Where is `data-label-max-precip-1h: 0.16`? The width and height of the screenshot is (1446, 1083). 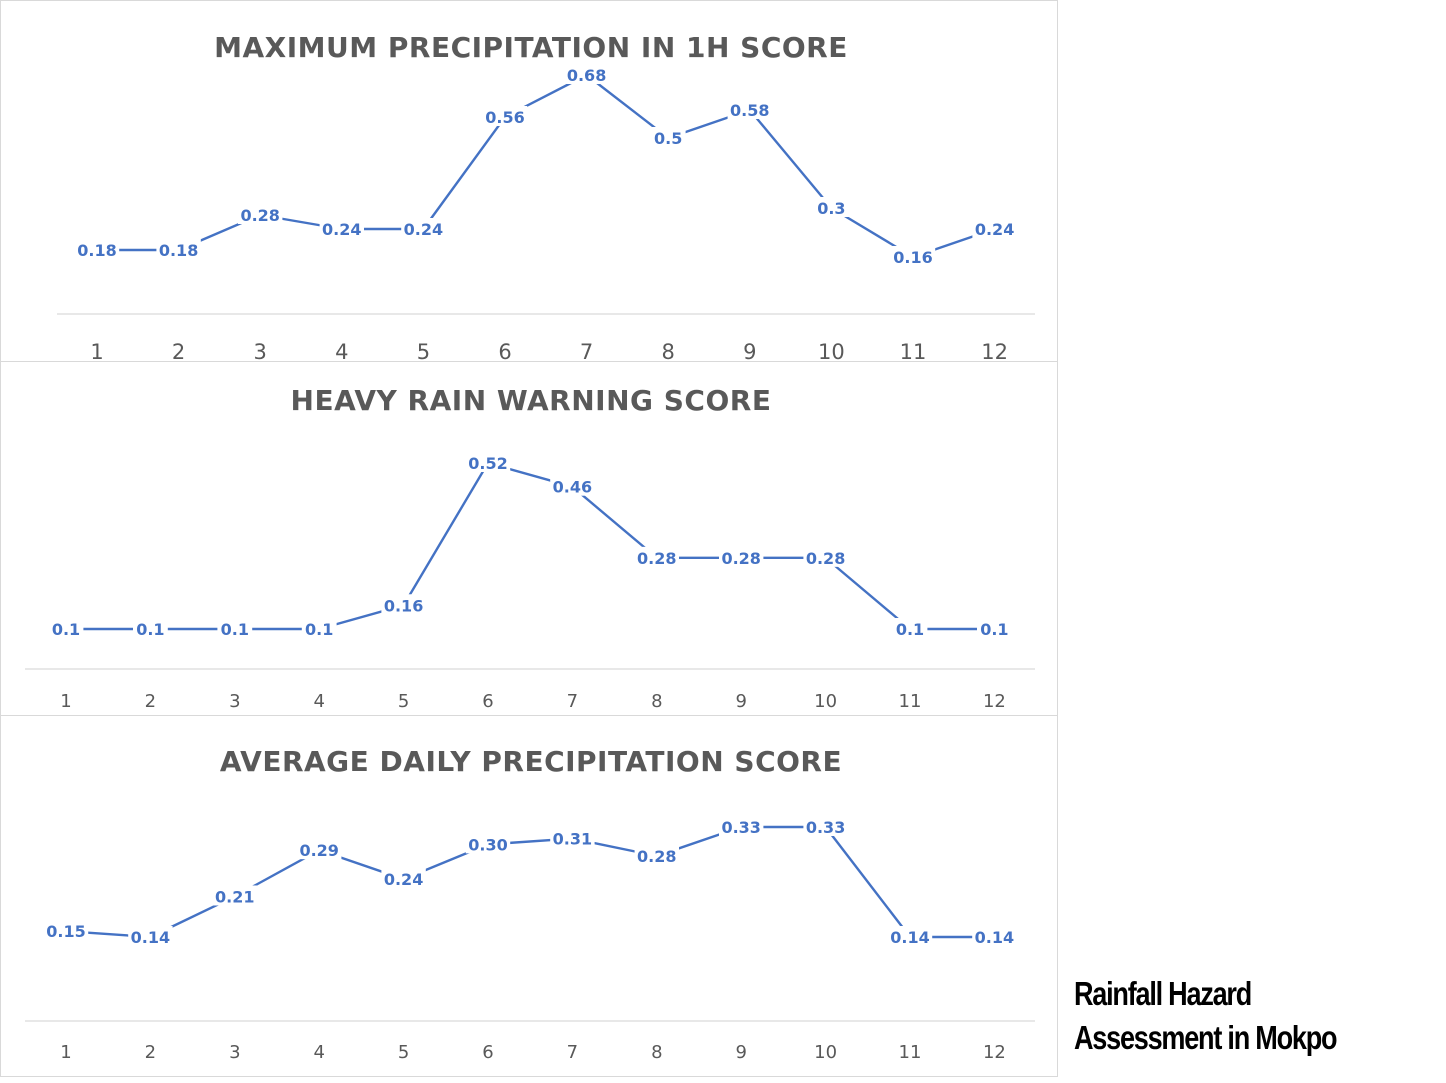
data-label-max-precip-1h: 0.16 is located at coordinates (912, 257).